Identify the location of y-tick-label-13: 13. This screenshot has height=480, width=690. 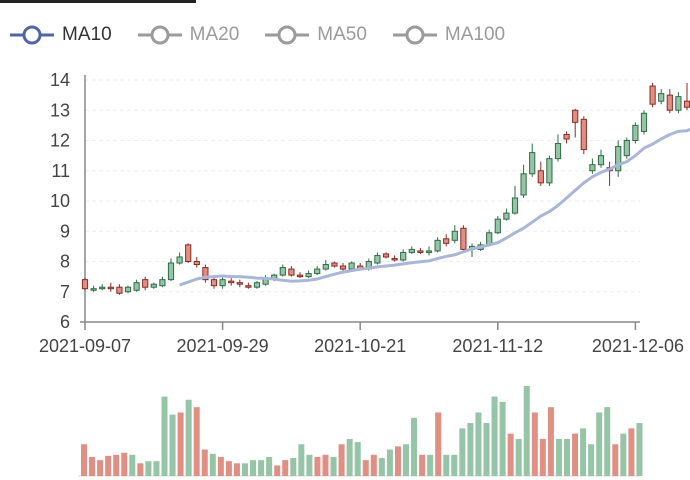
(60, 110).